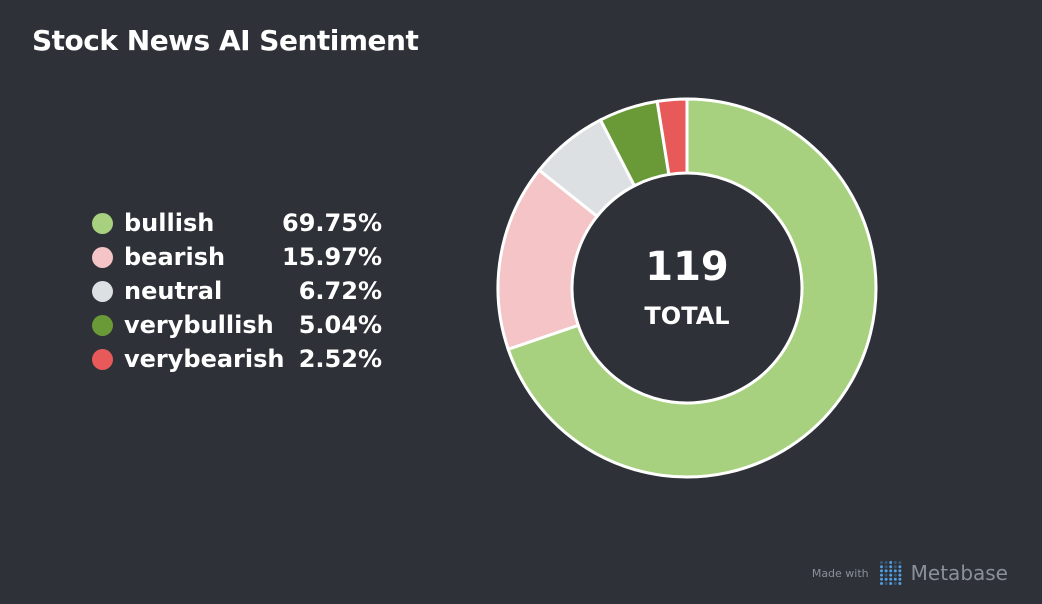  I want to click on metabase-brand-text: Metabase, so click(959, 573).